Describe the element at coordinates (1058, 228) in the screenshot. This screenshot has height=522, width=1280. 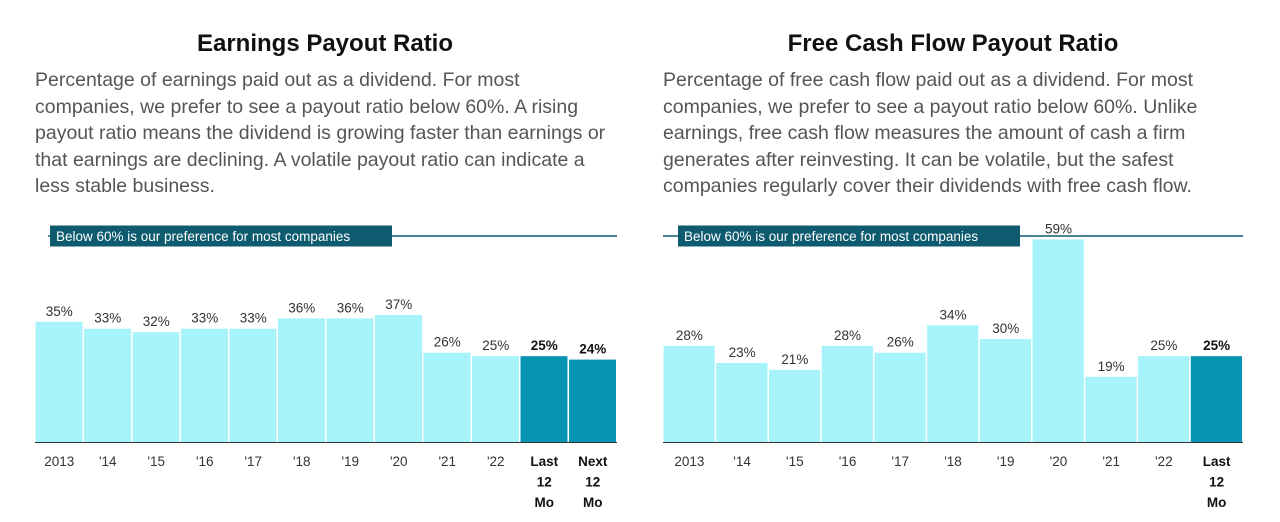
I see `value-label: 59%` at that location.